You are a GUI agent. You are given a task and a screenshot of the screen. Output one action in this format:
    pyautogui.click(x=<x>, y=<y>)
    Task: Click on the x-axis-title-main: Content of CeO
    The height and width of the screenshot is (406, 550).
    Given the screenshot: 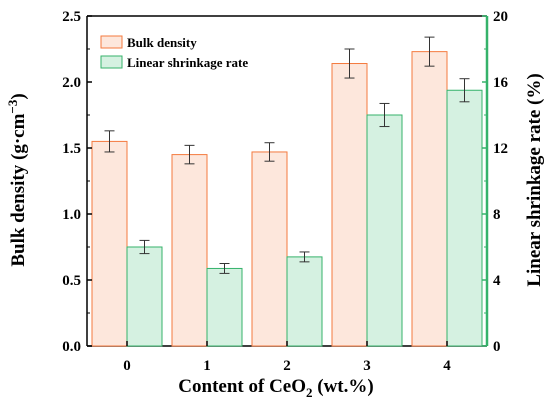 What is the action you would take?
    pyautogui.click(x=242, y=386)
    